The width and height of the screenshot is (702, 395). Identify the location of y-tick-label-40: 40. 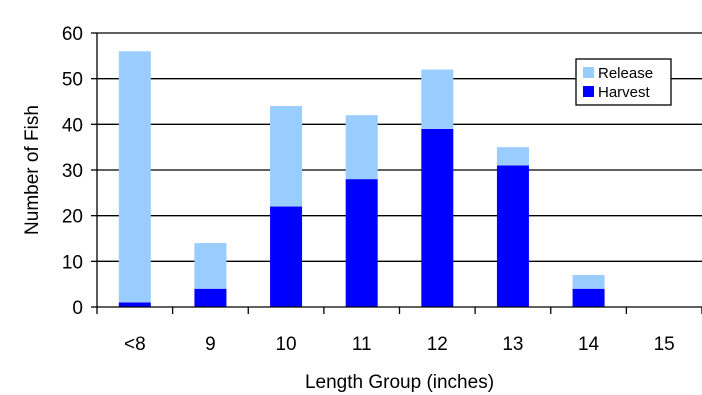
(72, 125).